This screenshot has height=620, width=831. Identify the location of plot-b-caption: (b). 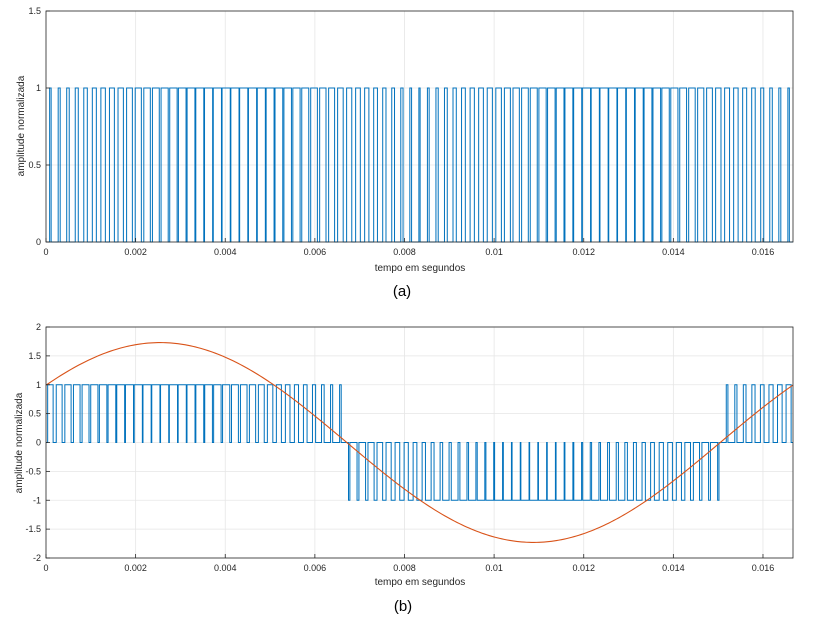
(403, 606).